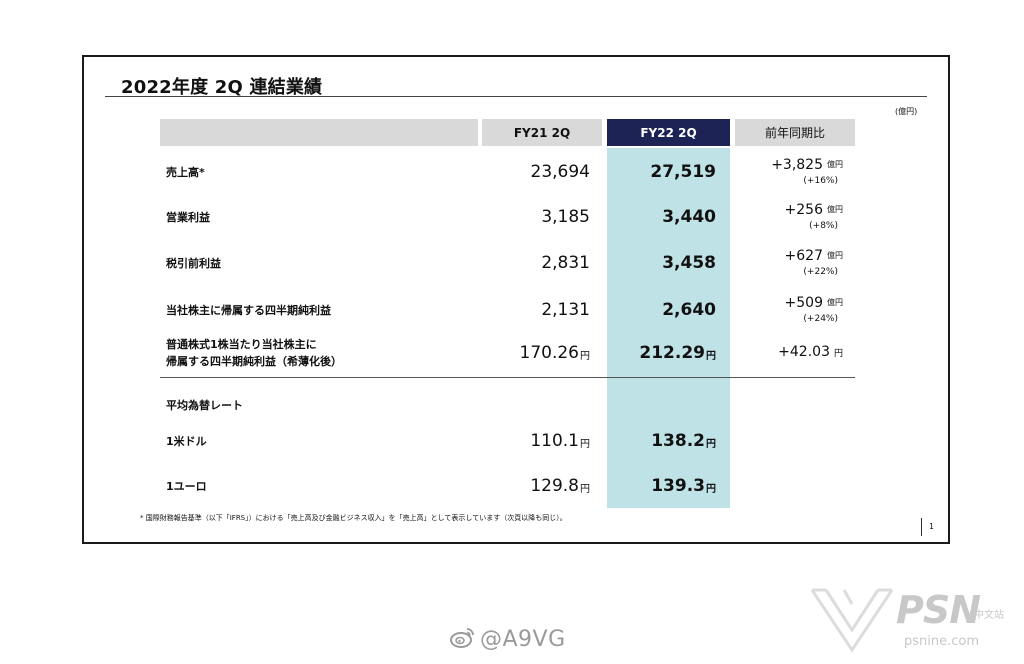 This screenshot has height=664, width=1024. Describe the element at coordinates (797, 165) in the screenshot. I see `yoy-value: +3,825` at that location.